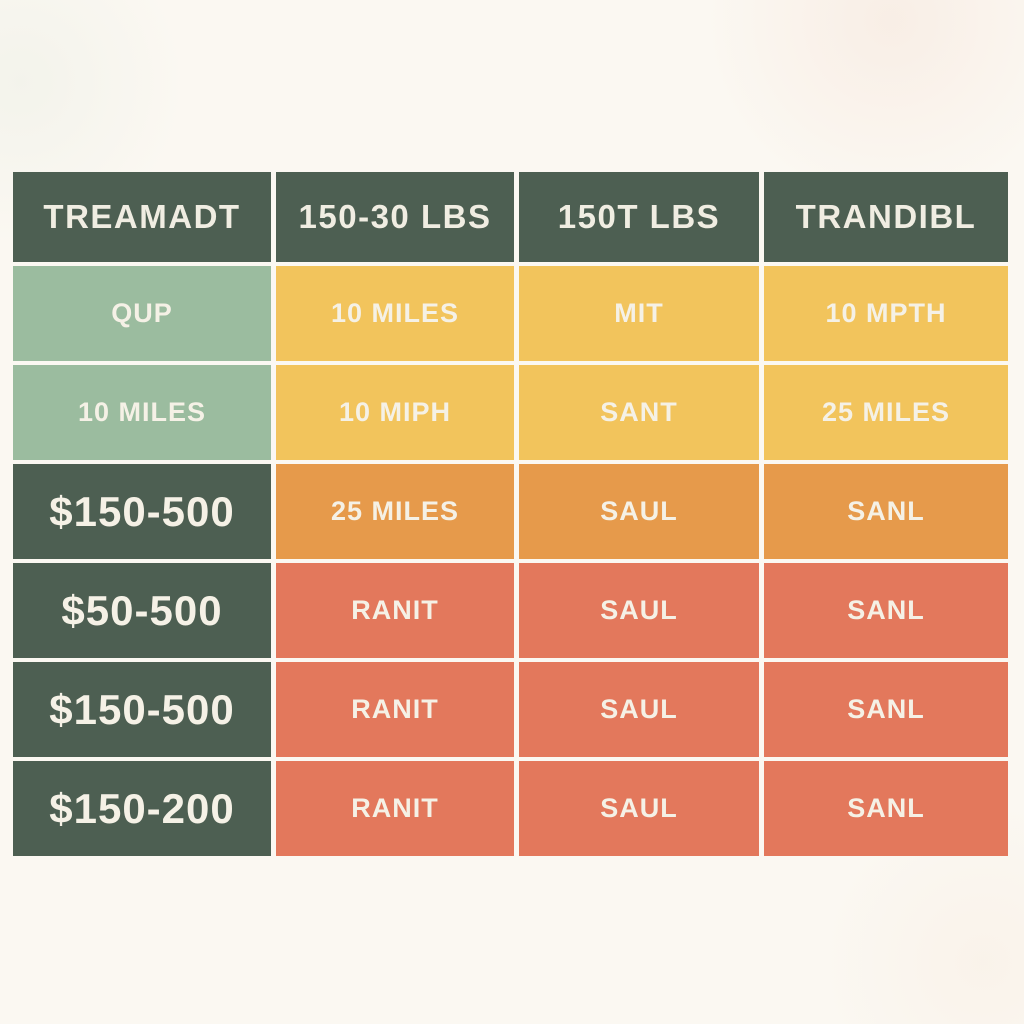 The width and height of the screenshot is (1024, 1024). What do you see at coordinates (639, 217) in the screenshot?
I see `header-cell: 150T LBS` at bounding box center [639, 217].